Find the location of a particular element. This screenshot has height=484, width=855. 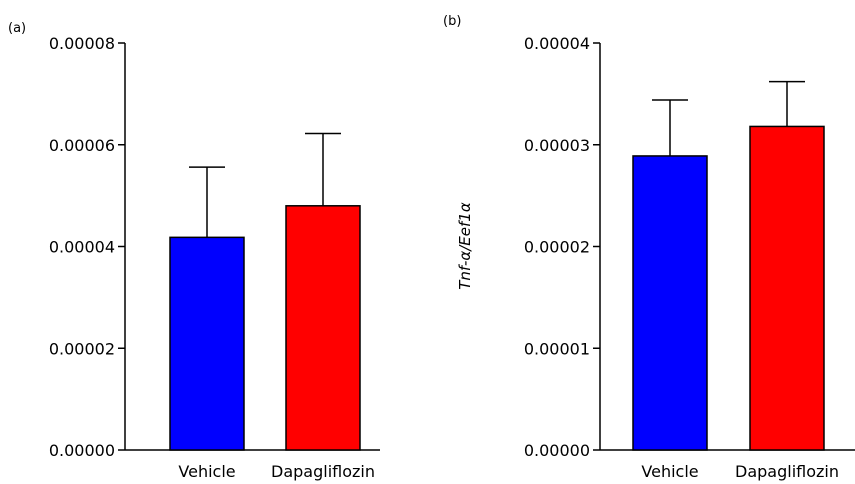

y-axis-title: Tnf-α/Eef1α is located at coordinates (465, 246).